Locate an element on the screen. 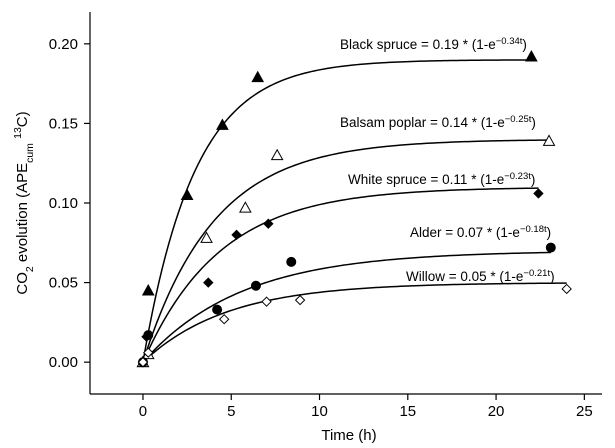  y-tick-label: 0.20 is located at coordinates (63, 44).